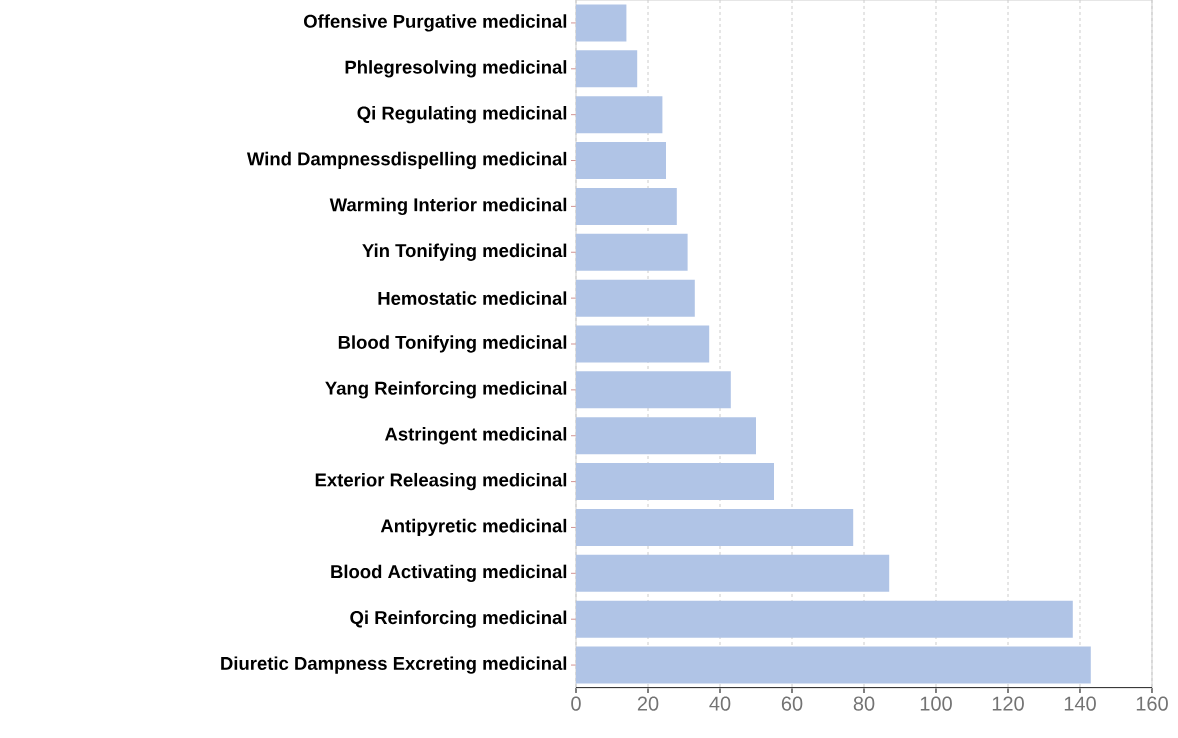 The height and width of the screenshot is (738, 1178). Describe the element at coordinates (456, 69) in the screenshot. I see `y-tick-label: Phlegresolving medicinal` at that location.